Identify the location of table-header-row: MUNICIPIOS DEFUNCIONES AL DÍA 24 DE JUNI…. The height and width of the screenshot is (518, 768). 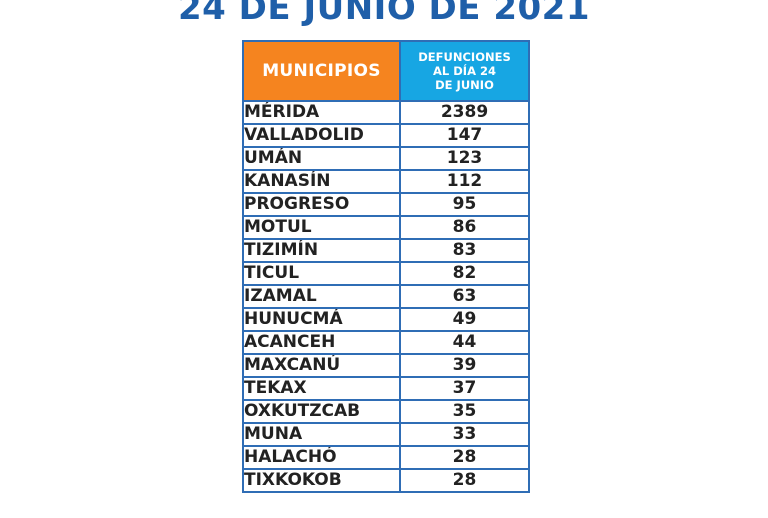
(386, 71).